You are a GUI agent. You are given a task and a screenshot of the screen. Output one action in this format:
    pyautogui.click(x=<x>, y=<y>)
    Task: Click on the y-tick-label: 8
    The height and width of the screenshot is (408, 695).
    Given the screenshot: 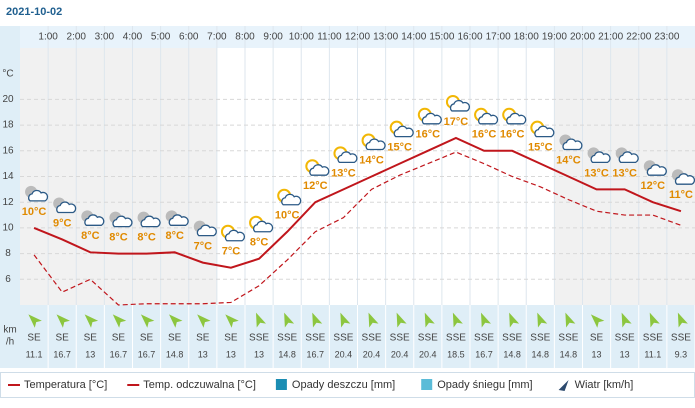 What is the action you would take?
    pyautogui.click(x=8, y=253)
    